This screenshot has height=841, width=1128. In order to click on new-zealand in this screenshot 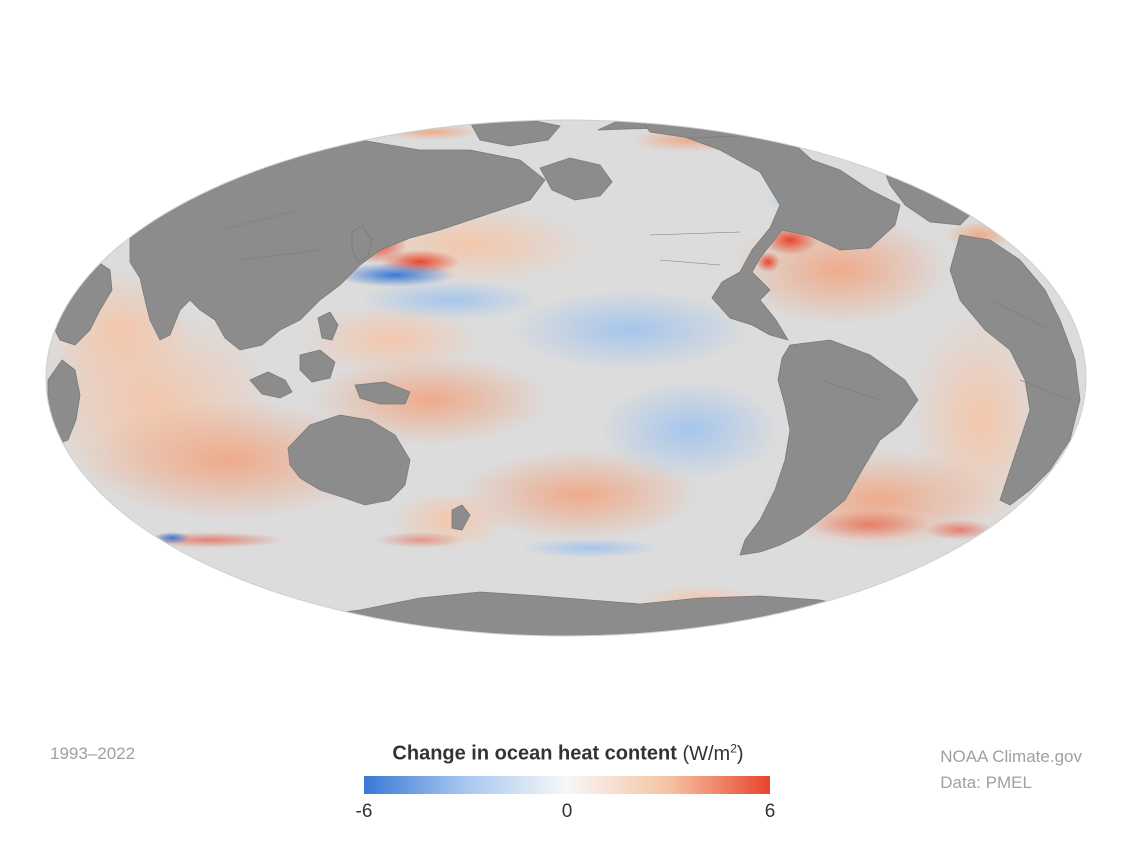, I will do `click(461, 517)`.